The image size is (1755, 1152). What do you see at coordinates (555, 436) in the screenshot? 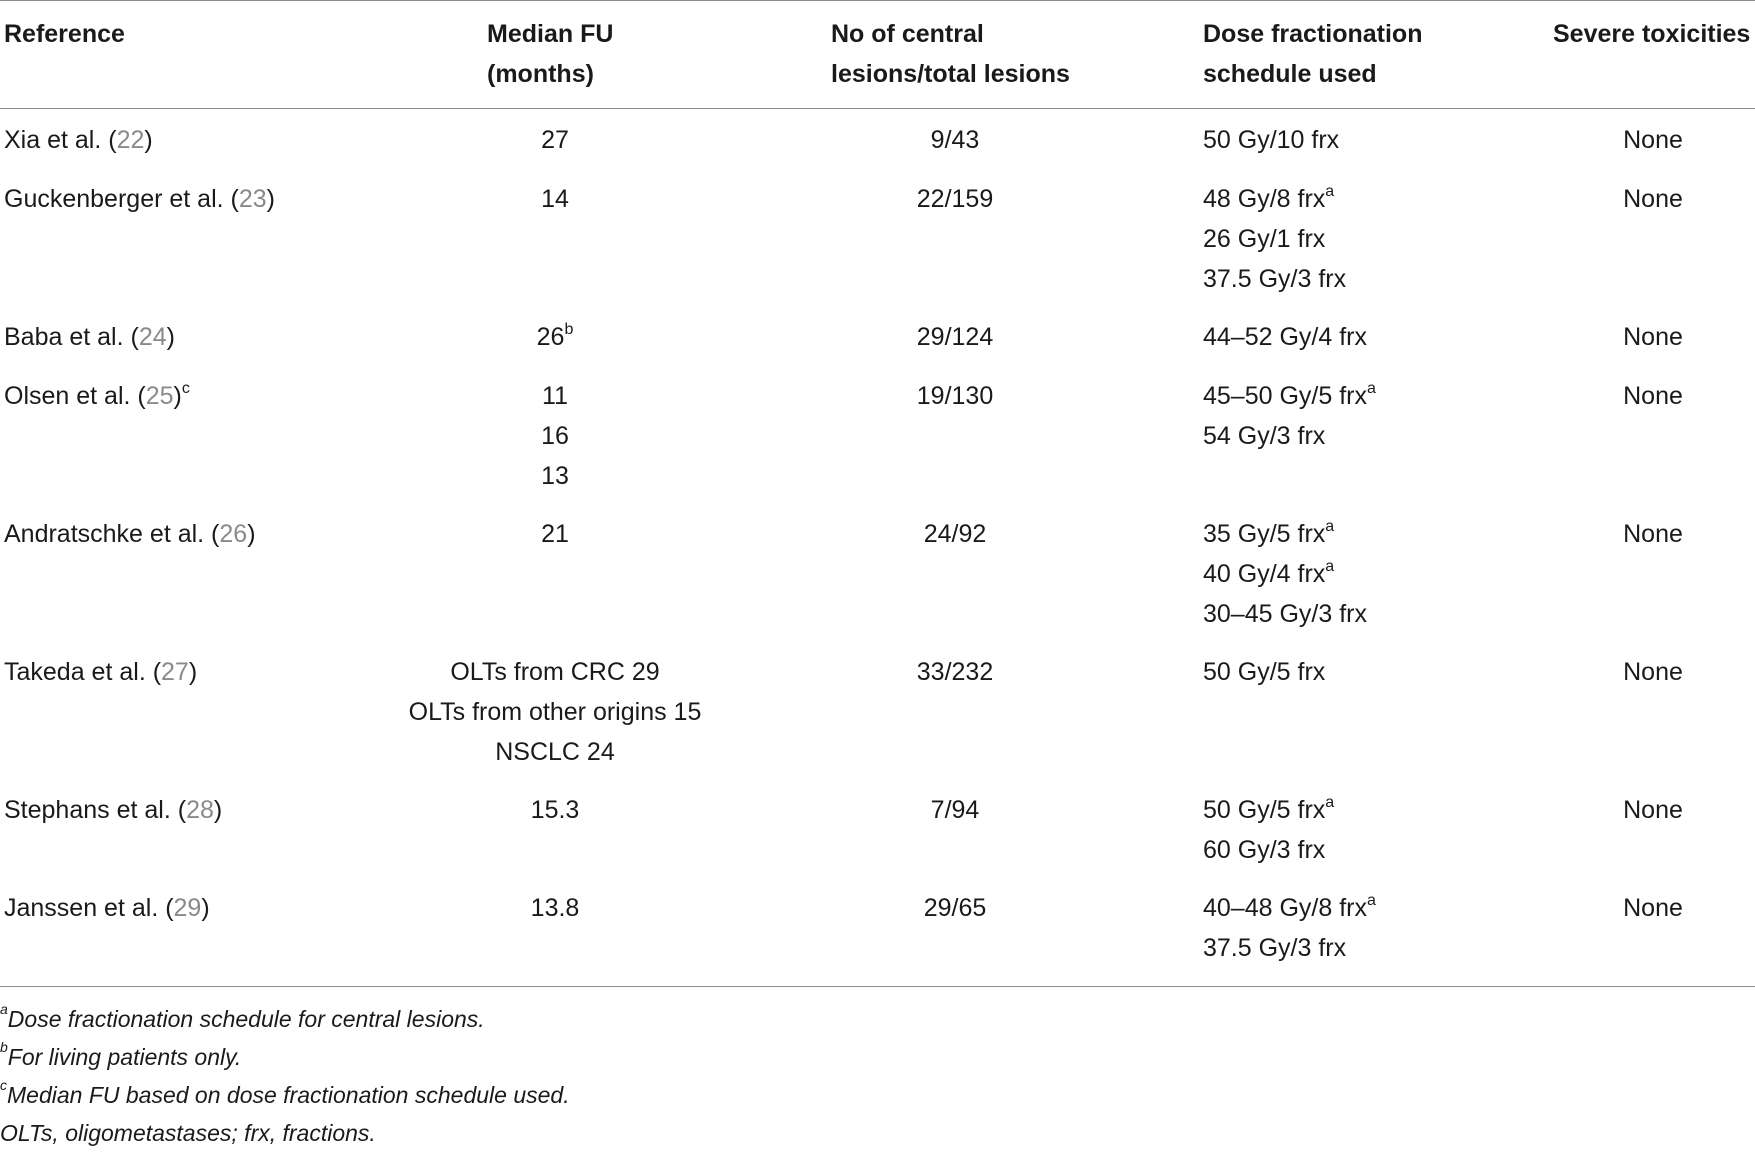
I see `median-fu-text: 16` at bounding box center [555, 436].